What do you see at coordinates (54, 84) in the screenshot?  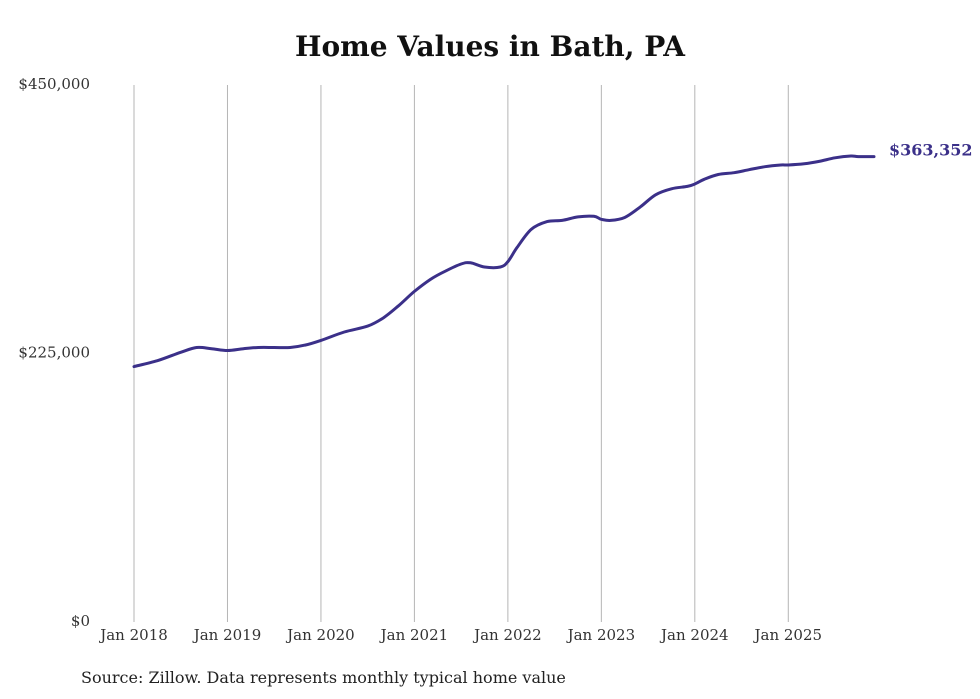 I see `y-tick-label: $450,000` at bounding box center [54, 84].